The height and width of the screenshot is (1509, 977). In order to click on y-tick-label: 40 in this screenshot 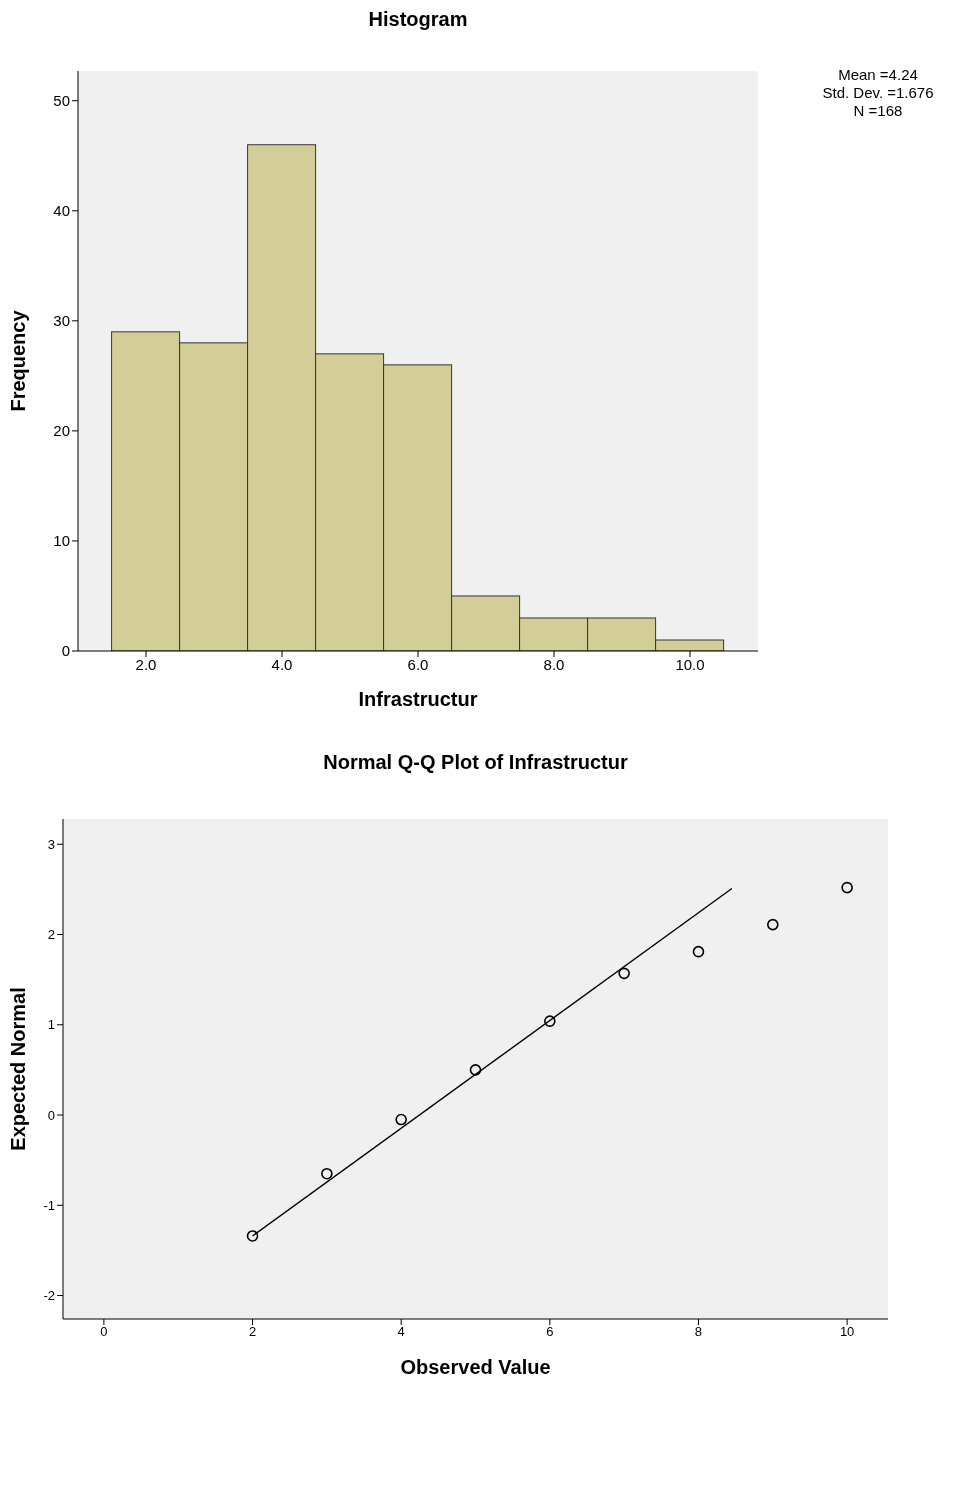, I will do `click(61, 211)`.